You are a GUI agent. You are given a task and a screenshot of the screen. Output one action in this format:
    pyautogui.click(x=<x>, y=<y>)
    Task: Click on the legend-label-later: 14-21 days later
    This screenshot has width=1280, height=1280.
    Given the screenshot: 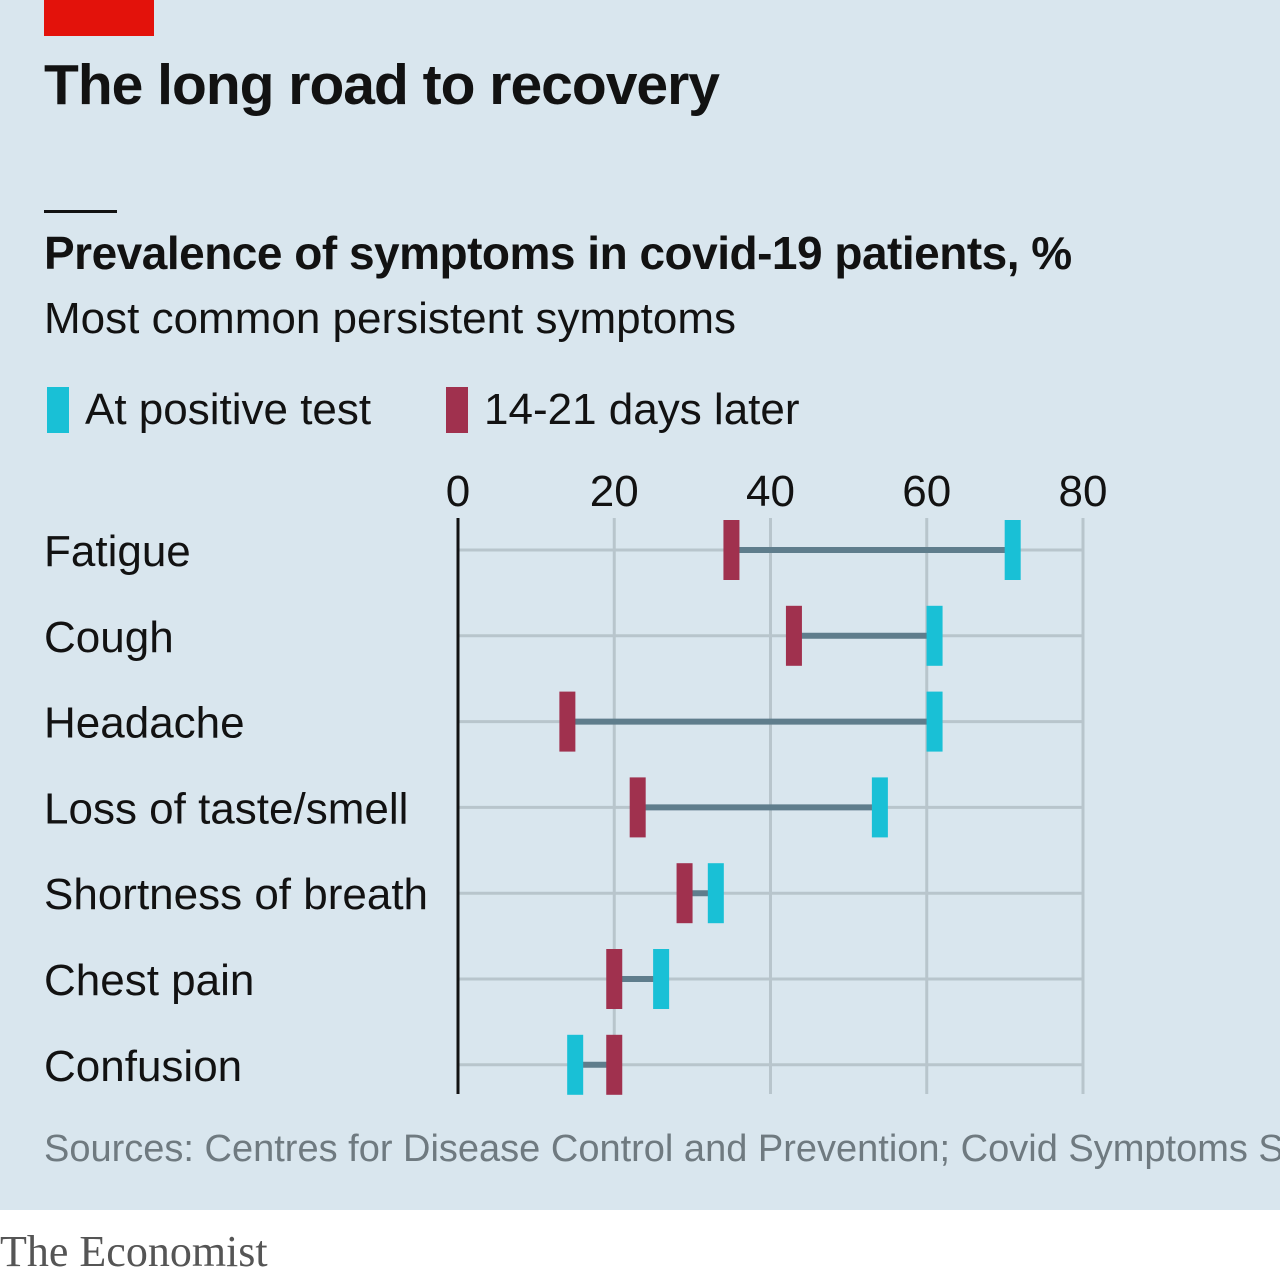 What is the action you would take?
    pyautogui.click(x=642, y=409)
    